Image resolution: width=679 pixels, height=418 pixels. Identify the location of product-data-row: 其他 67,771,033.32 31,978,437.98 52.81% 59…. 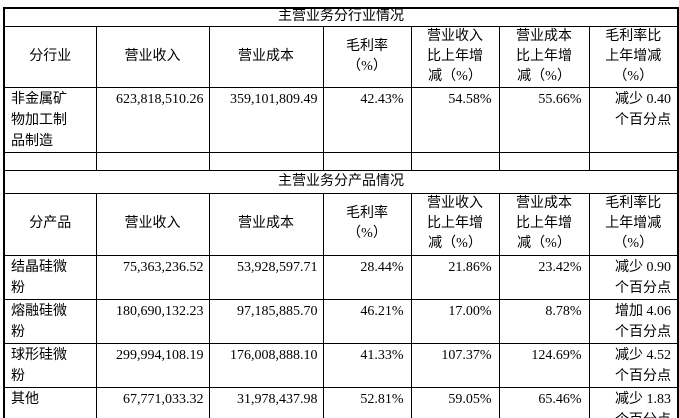
(341, 402).